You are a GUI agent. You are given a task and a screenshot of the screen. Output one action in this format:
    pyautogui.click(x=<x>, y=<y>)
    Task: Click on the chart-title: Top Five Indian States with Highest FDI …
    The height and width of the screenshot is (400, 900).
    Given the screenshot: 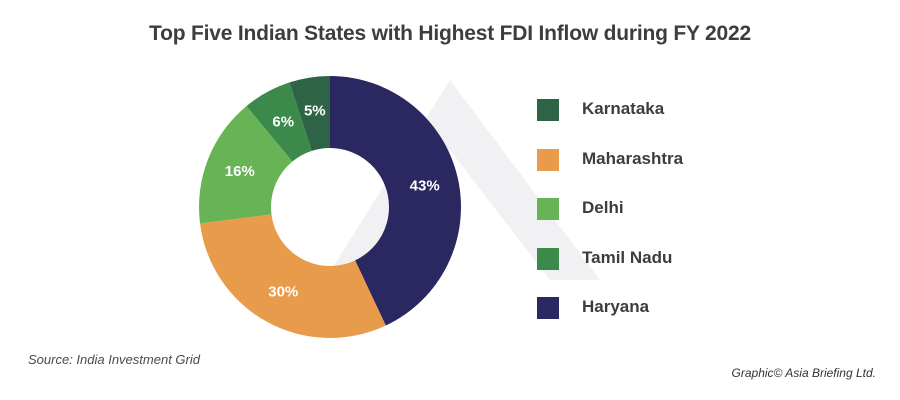 What is the action you would take?
    pyautogui.click(x=450, y=33)
    